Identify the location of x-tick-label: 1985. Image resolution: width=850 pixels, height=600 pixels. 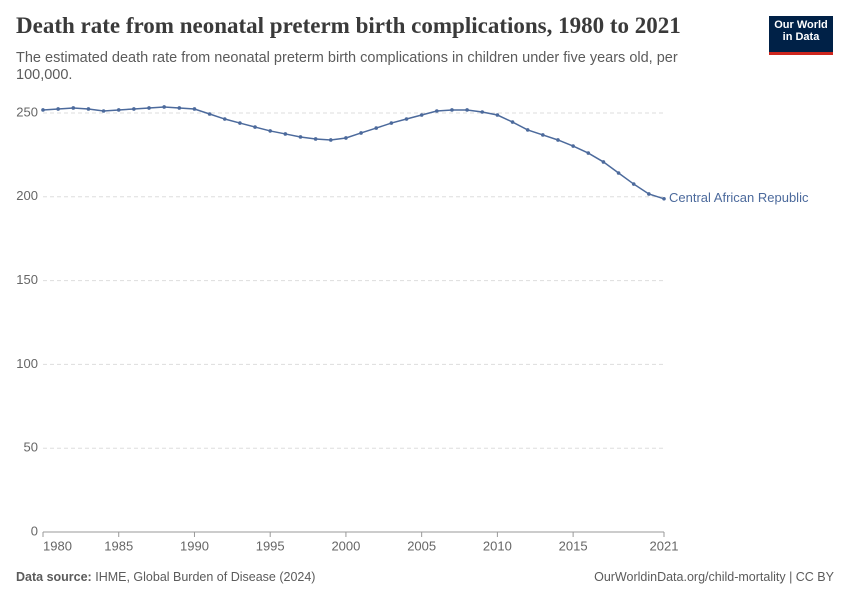
(118, 545).